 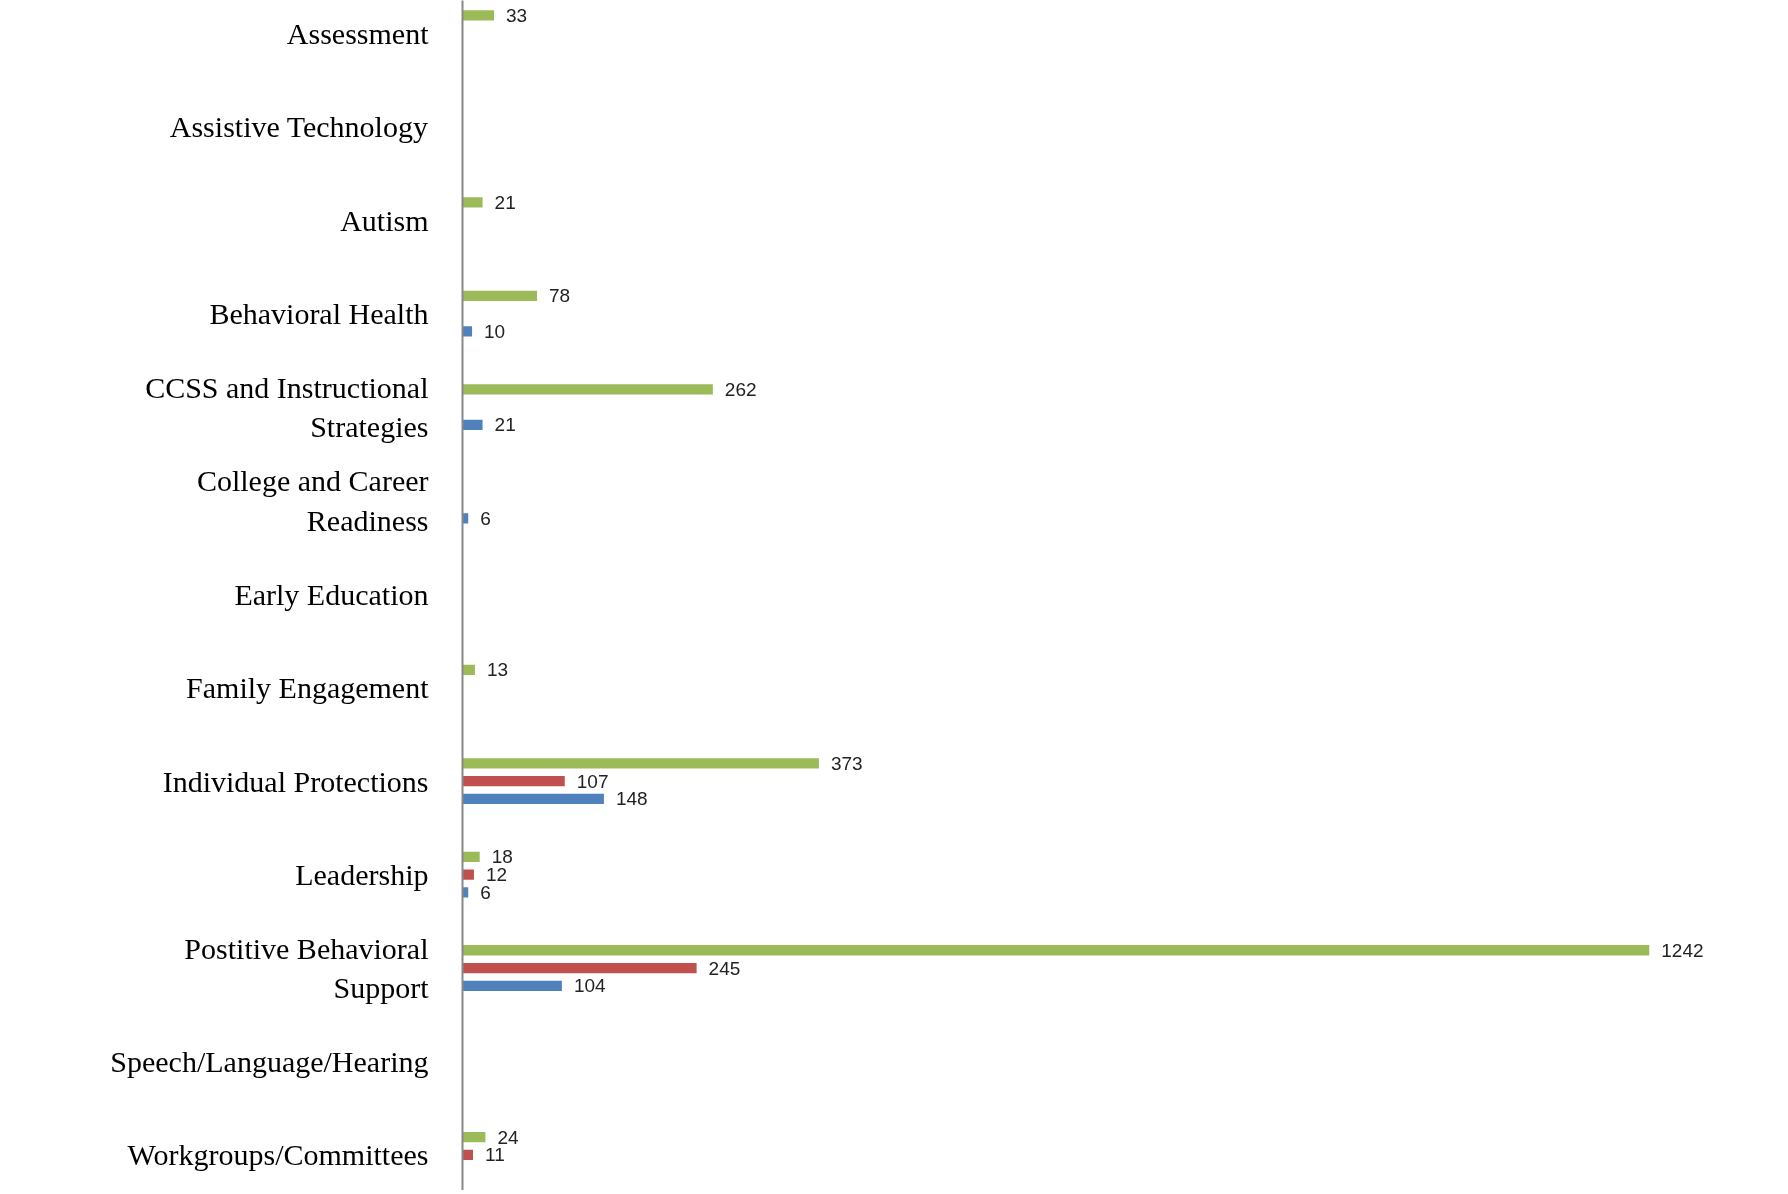 What do you see at coordinates (485, 518) in the screenshot?
I see `data-label: 6` at bounding box center [485, 518].